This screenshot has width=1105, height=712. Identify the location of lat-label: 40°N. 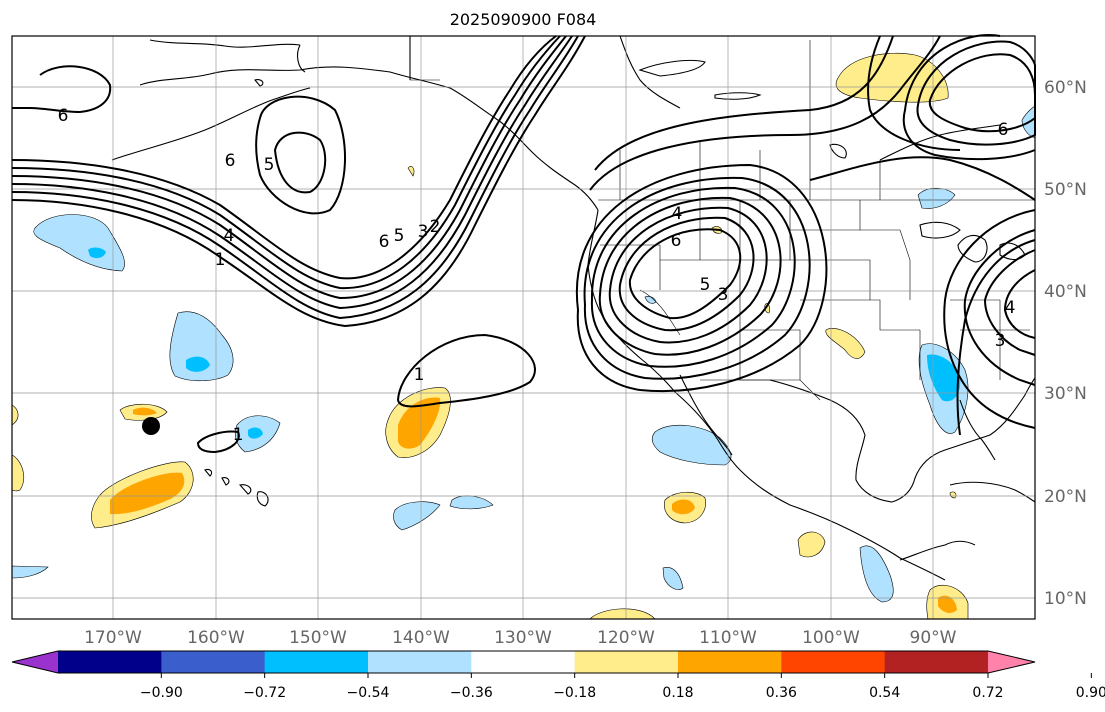
(1065, 292).